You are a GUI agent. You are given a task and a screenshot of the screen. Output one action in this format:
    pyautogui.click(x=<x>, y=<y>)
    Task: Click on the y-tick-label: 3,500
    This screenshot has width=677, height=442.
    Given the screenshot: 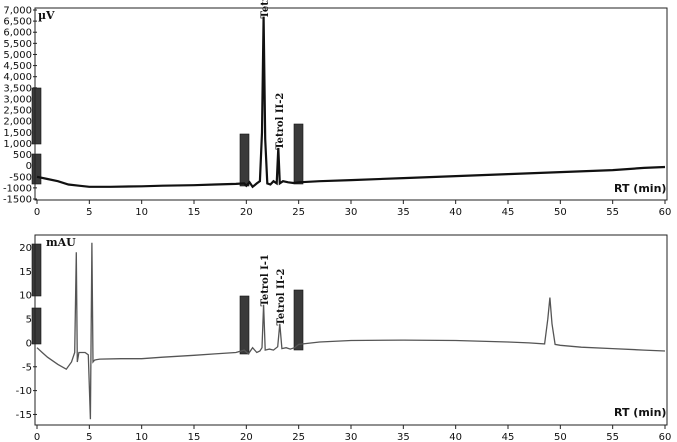 What is the action you would take?
    pyautogui.click(x=17, y=88)
    